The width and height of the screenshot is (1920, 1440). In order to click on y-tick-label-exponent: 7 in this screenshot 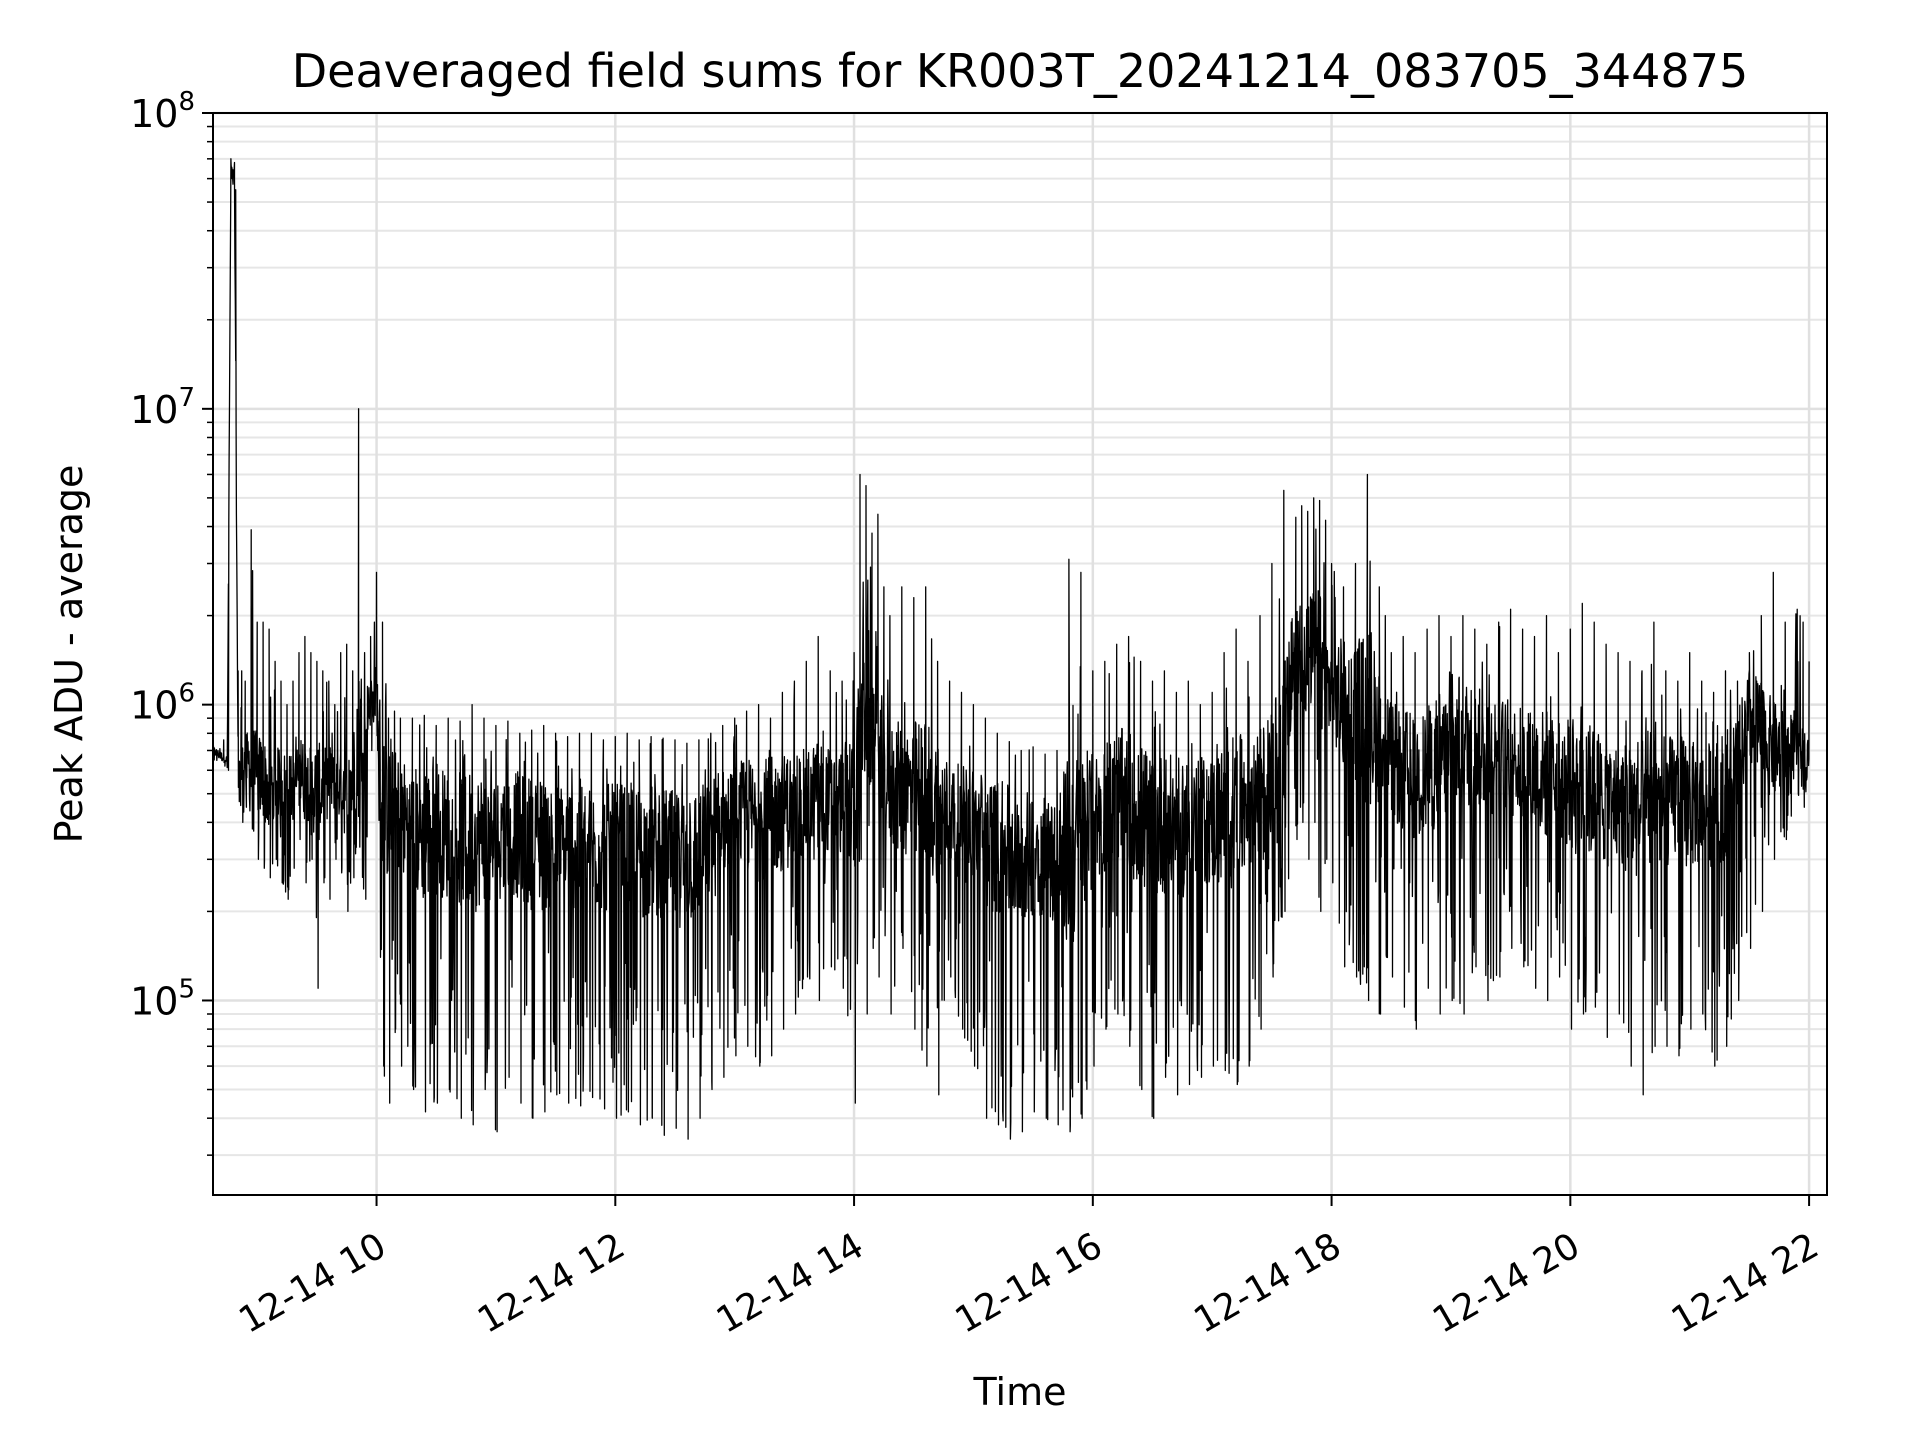, I will do `click(186, 398)`.